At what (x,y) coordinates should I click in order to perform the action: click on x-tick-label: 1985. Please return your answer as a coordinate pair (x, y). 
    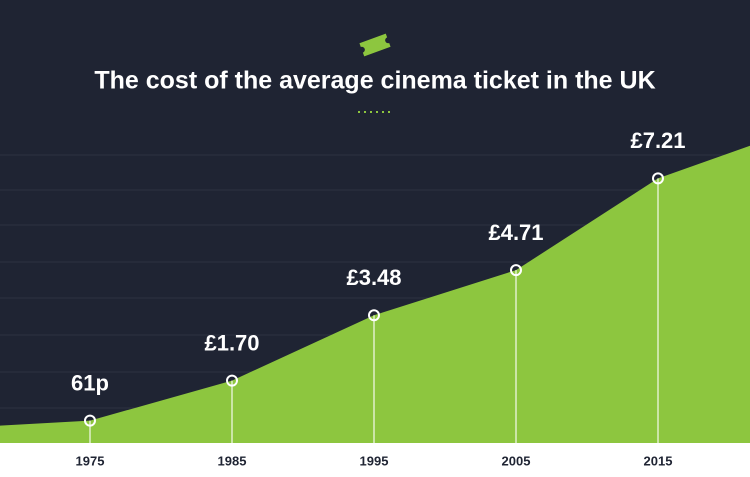
    Looking at the image, I should click on (232, 460).